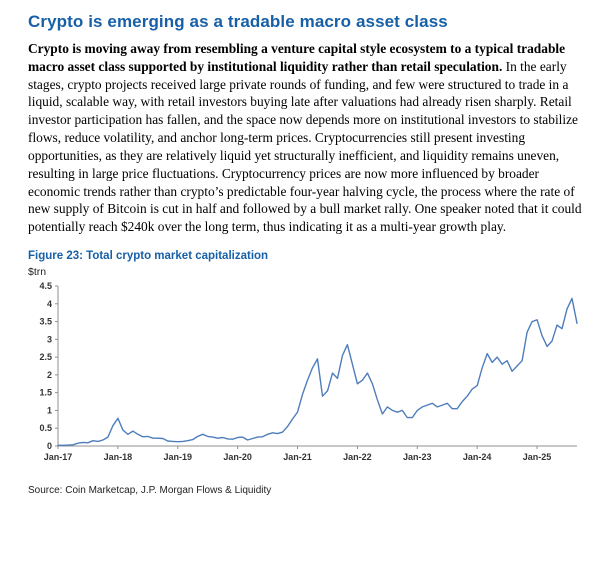 This screenshot has height=572, width=611. What do you see at coordinates (49, 339) in the screenshot?
I see `svg-text: 3` at bounding box center [49, 339].